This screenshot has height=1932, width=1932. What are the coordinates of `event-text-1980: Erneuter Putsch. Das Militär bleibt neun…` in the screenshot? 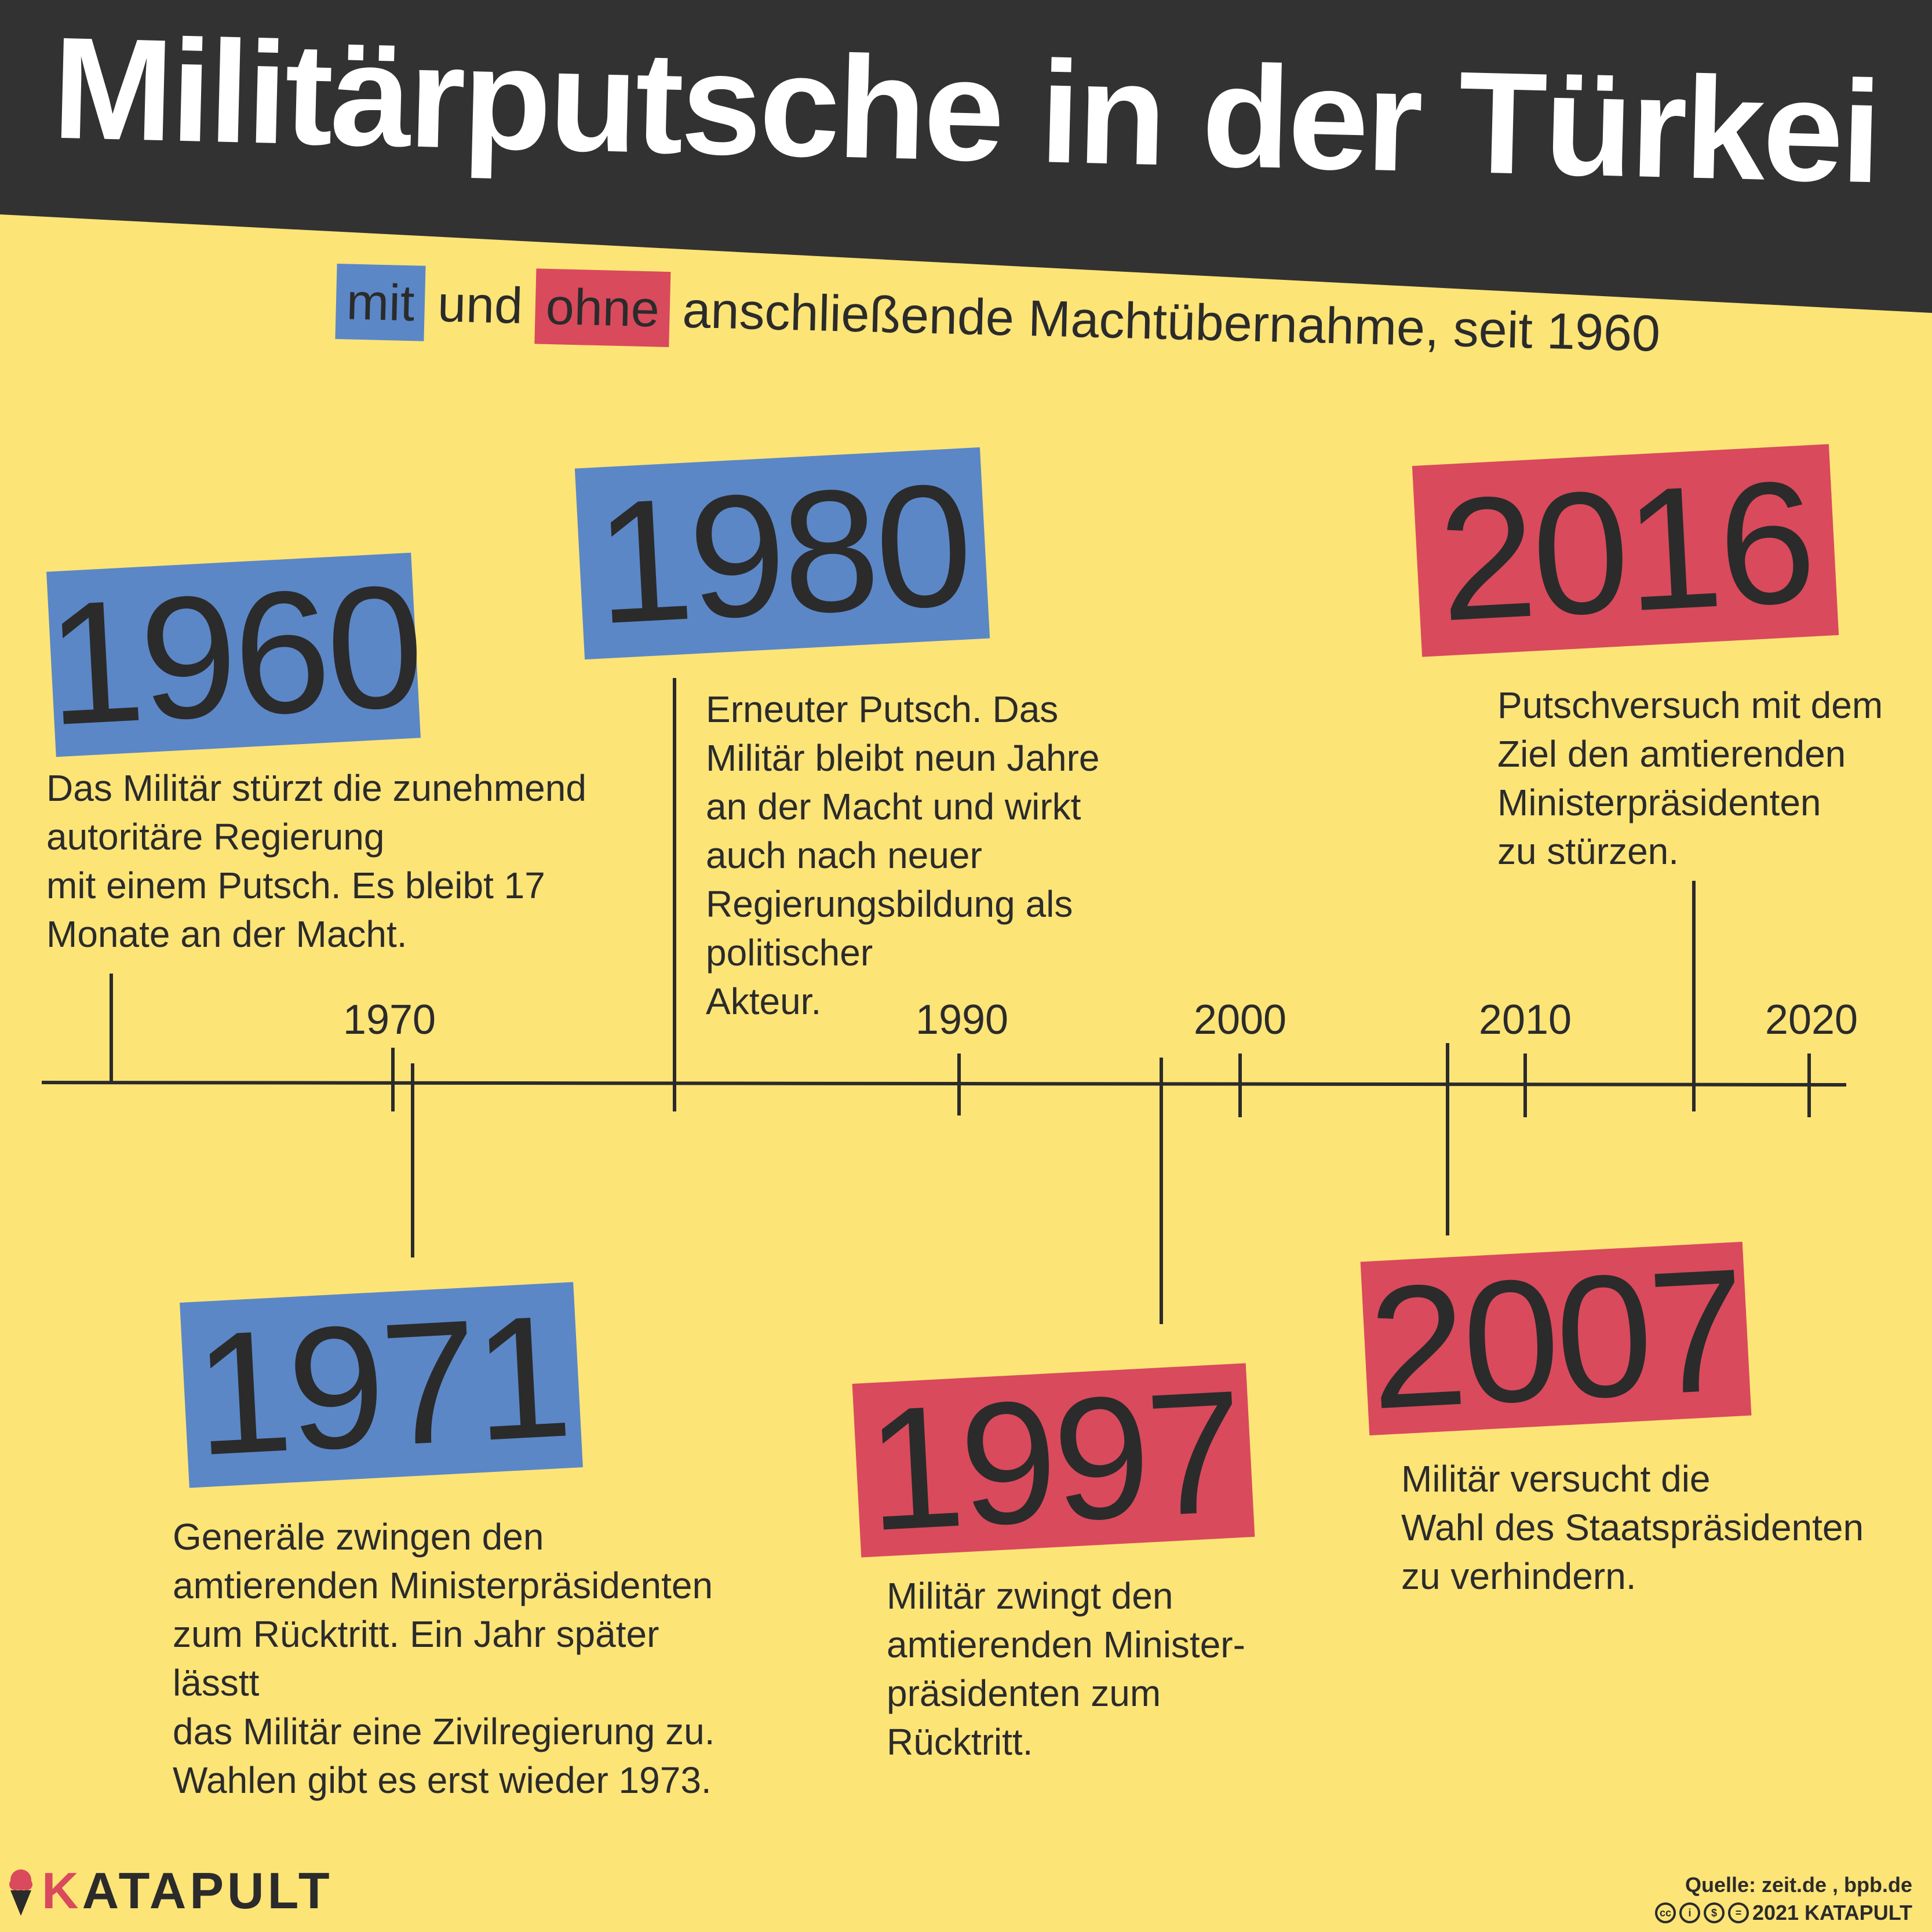 It's located at (903, 855).